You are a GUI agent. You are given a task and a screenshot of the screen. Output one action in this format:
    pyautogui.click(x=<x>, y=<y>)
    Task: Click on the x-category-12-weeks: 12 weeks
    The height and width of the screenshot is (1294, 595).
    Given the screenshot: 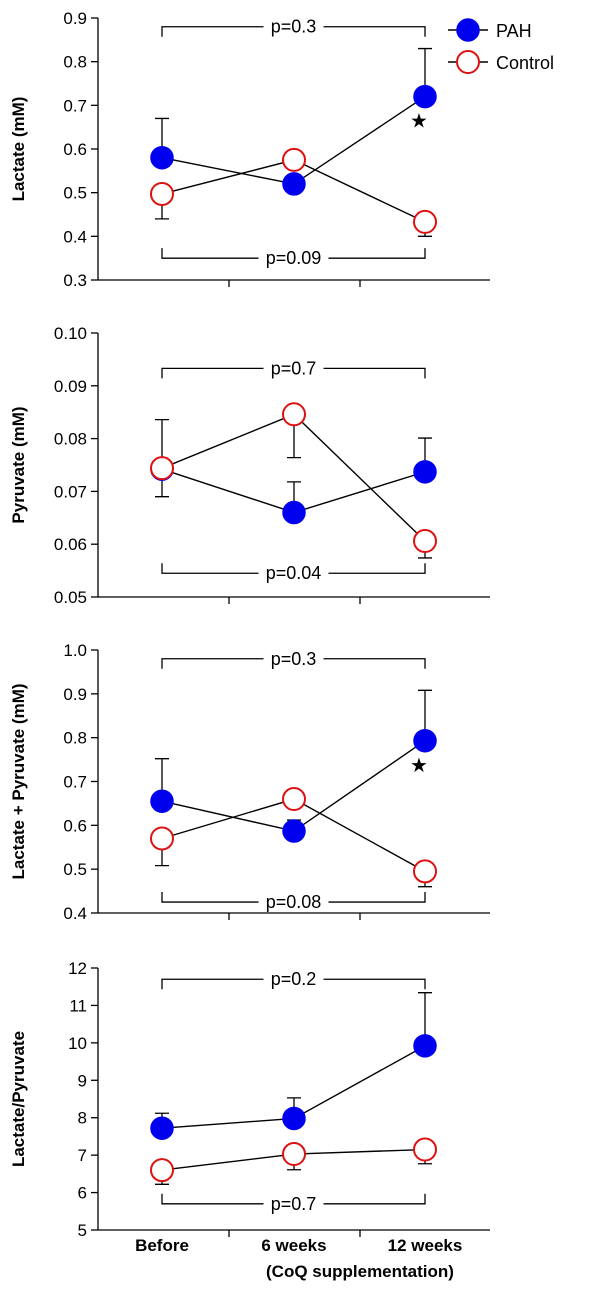 What is the action you would take?
    pyautogui.click(x=425, y=1245)
    